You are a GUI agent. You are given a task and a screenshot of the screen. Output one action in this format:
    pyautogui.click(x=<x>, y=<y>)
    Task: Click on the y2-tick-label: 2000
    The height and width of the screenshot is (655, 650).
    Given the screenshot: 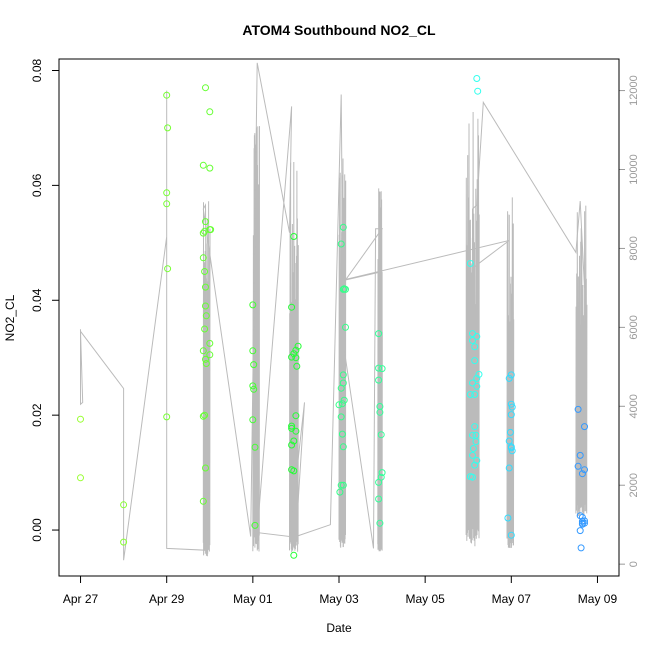 What is the action you would take?
    pyautogui.click(x=634, y=485)
    